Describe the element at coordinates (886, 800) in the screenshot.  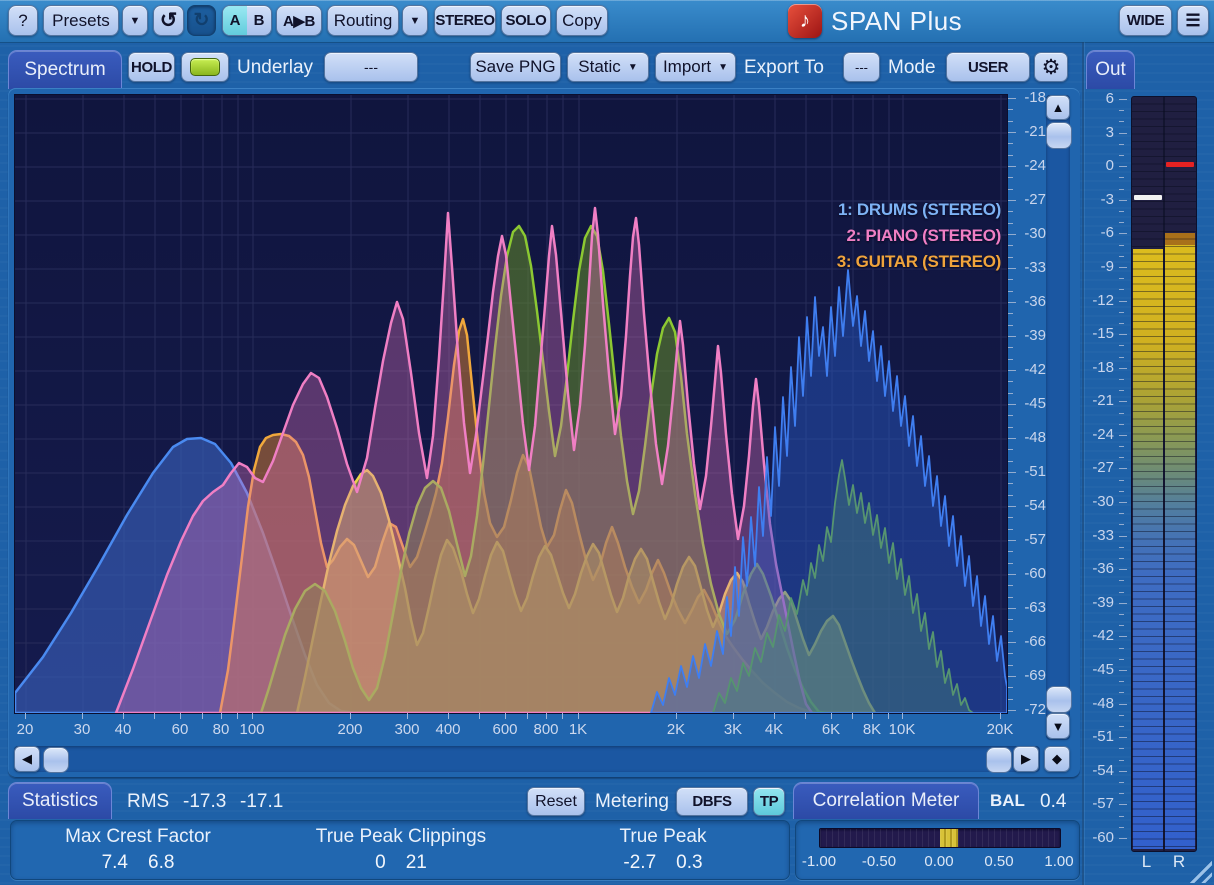
I see `tab-correlation-meter: Correlation Meter` at that location.